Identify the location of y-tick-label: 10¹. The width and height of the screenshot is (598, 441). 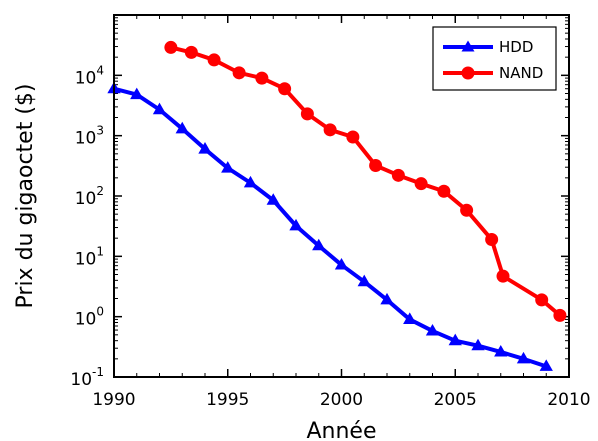
(89, 256).